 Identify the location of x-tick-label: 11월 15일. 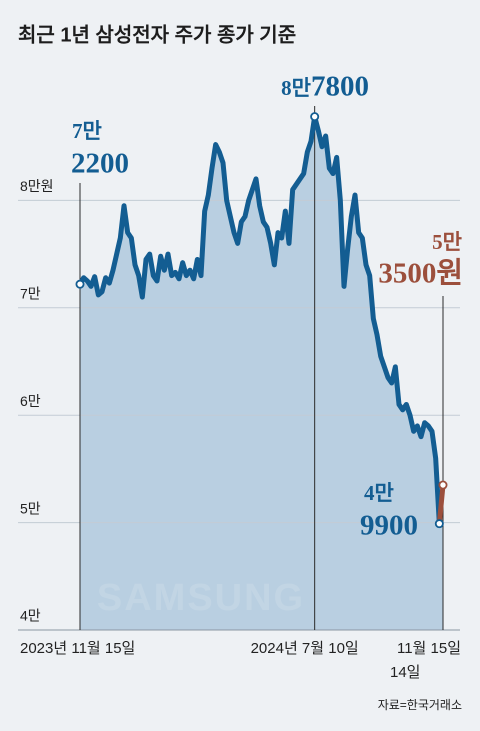
(429, 648).